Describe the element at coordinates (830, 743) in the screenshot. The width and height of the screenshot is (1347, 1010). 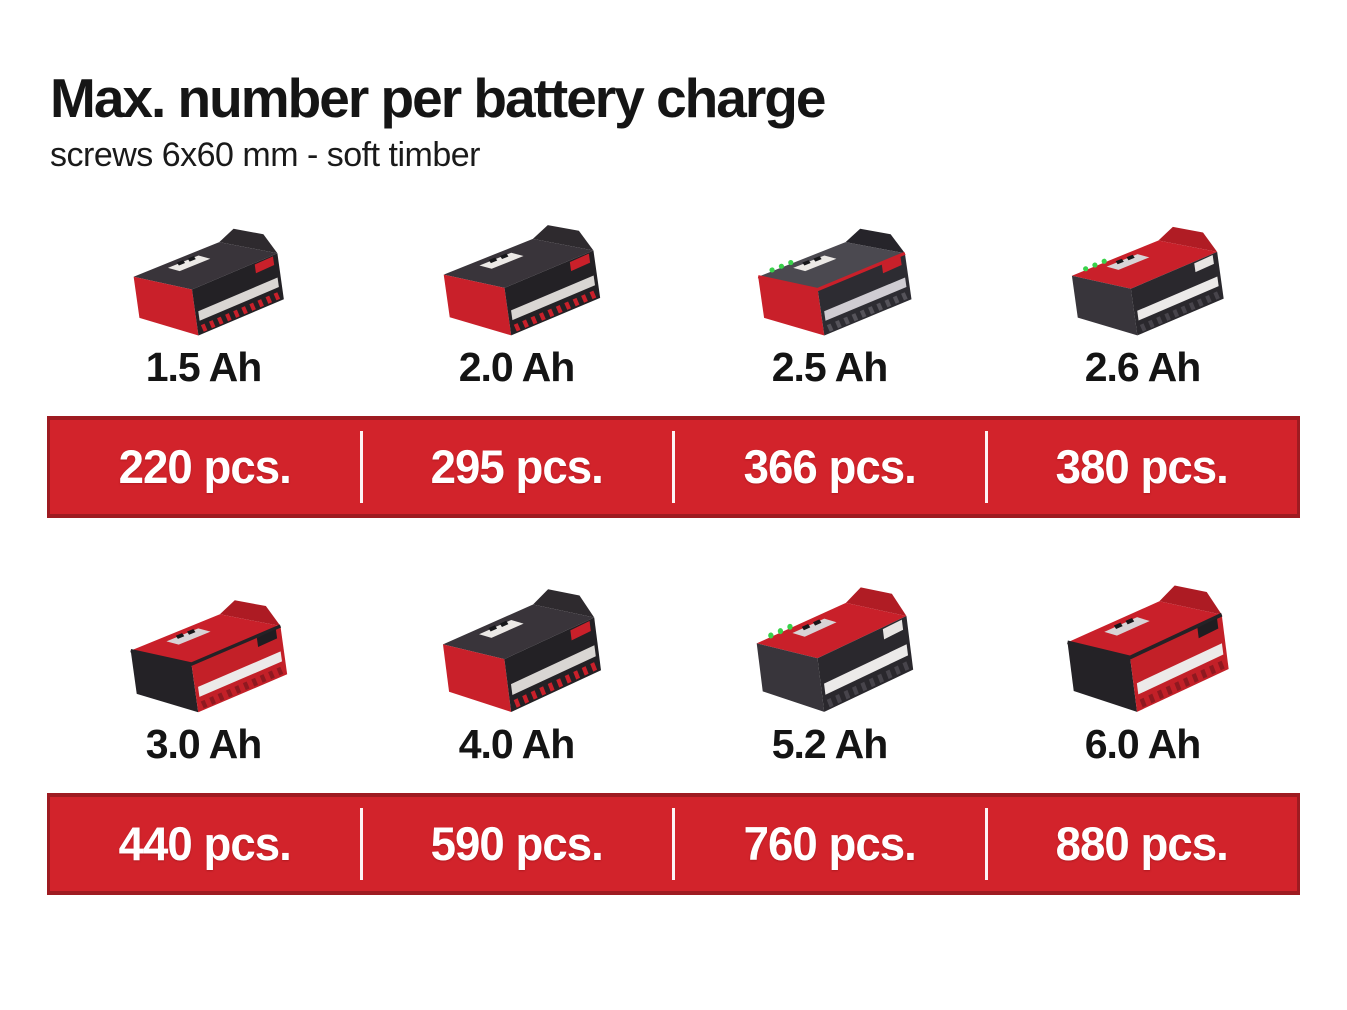
I see `capacity-label: 5.2 Ah` at that location.